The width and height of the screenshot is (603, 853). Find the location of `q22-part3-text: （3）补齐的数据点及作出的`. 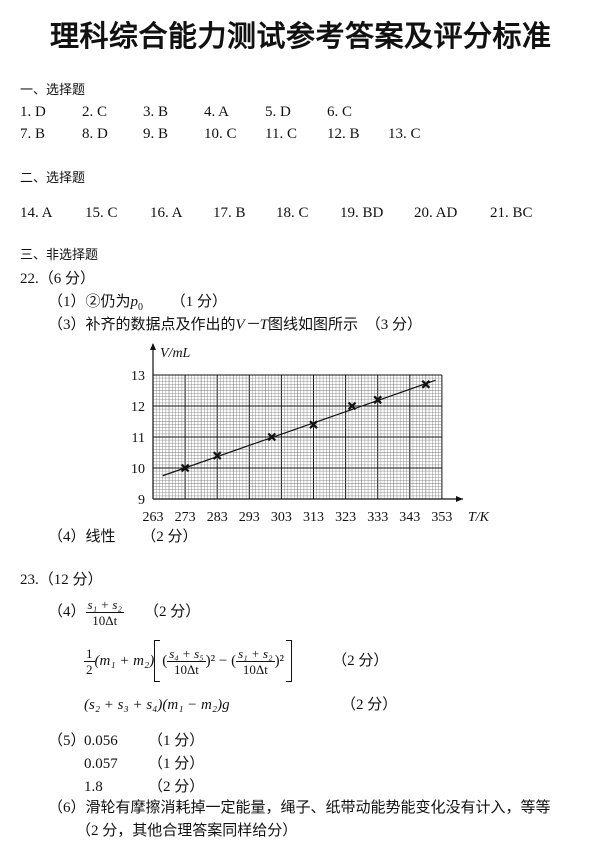

q22-part3-text: （3）补齐的数据点及作出的 is located at coordinates (142, 325).